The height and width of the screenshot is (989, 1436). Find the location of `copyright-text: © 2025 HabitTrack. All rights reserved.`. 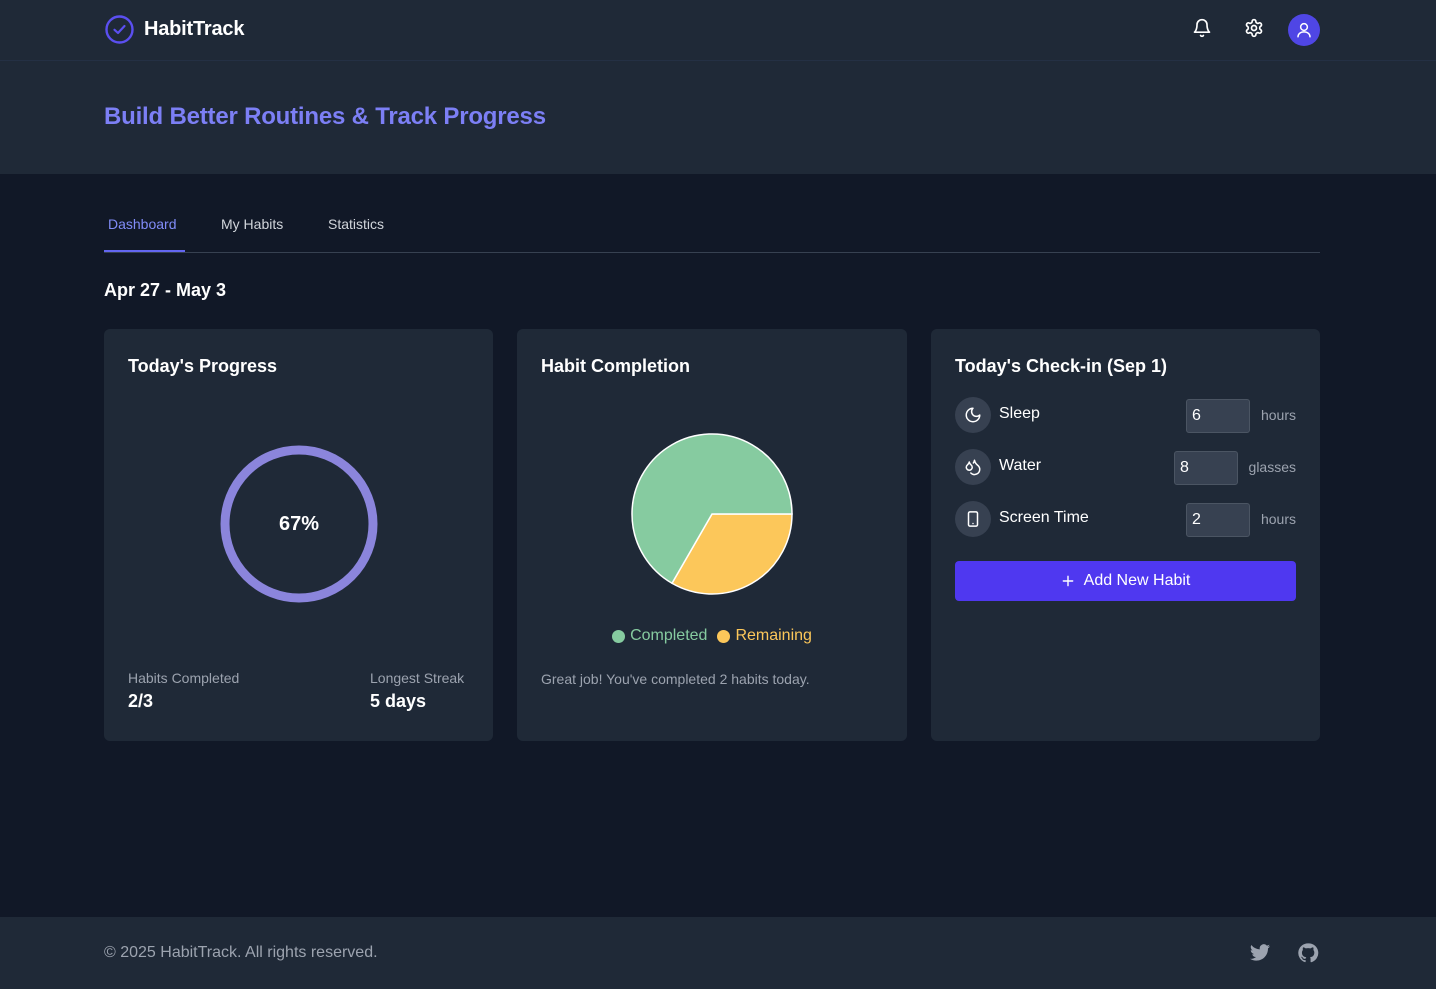

copyright-text: © 2025 HabitTrack. All rights reserved. is located at coordinates (241, 952).